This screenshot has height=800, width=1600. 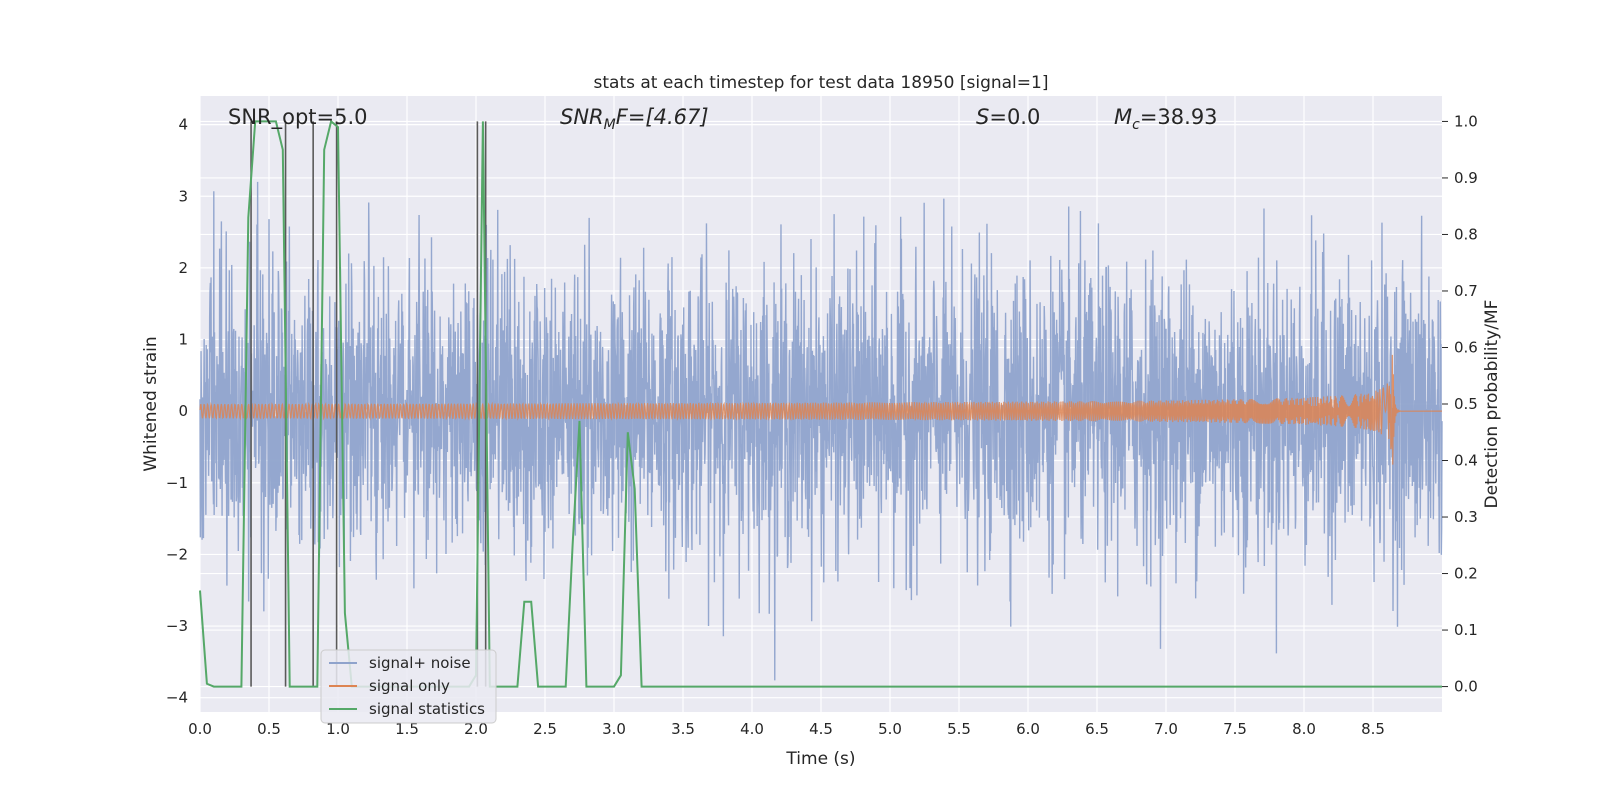 I want to click on x-axis-label: Time (s), so click(x=820, y=759).